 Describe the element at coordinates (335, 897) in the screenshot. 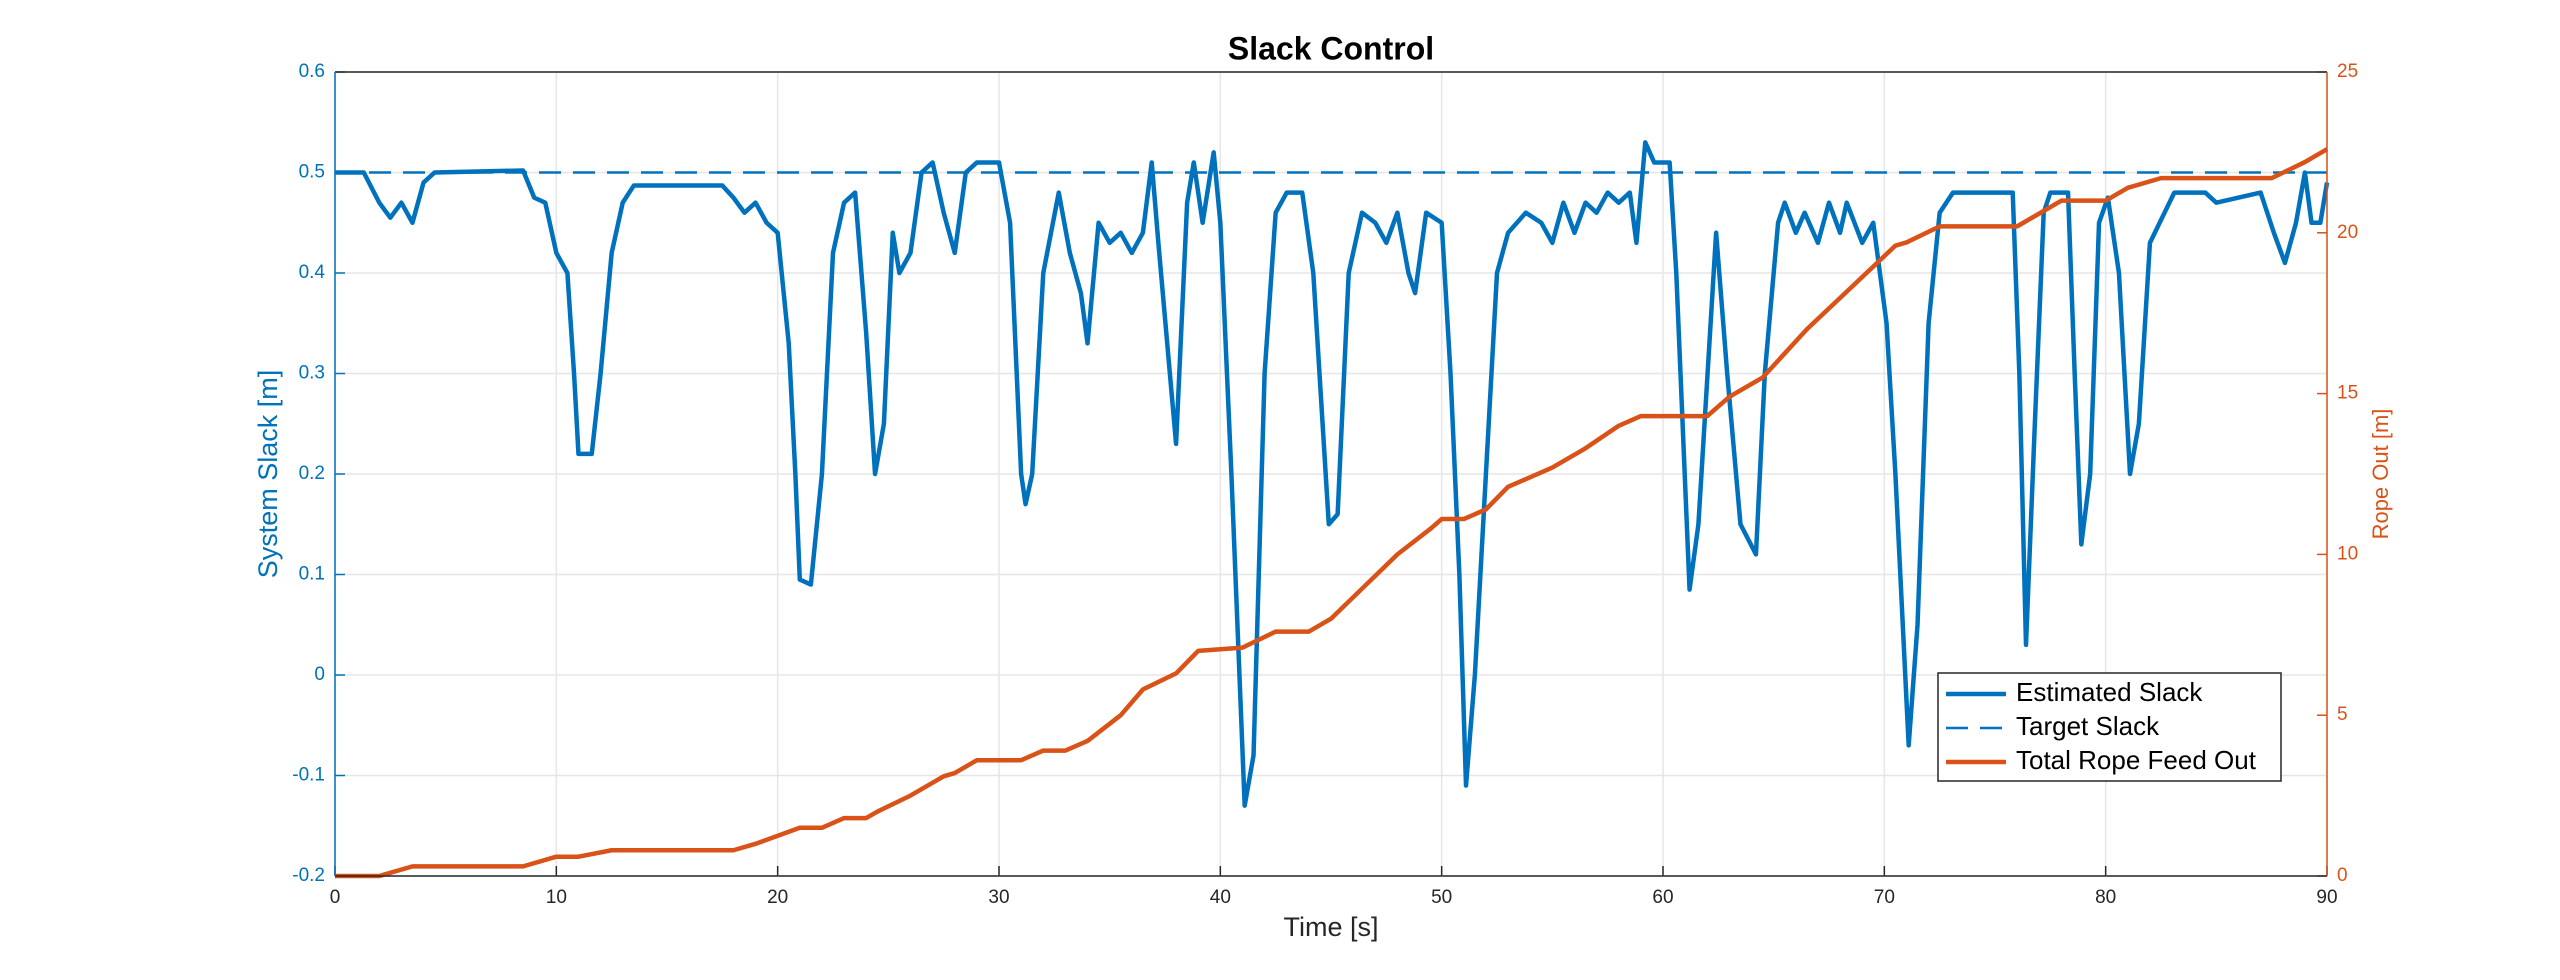

I see `x-tick-label: 0` at that location.